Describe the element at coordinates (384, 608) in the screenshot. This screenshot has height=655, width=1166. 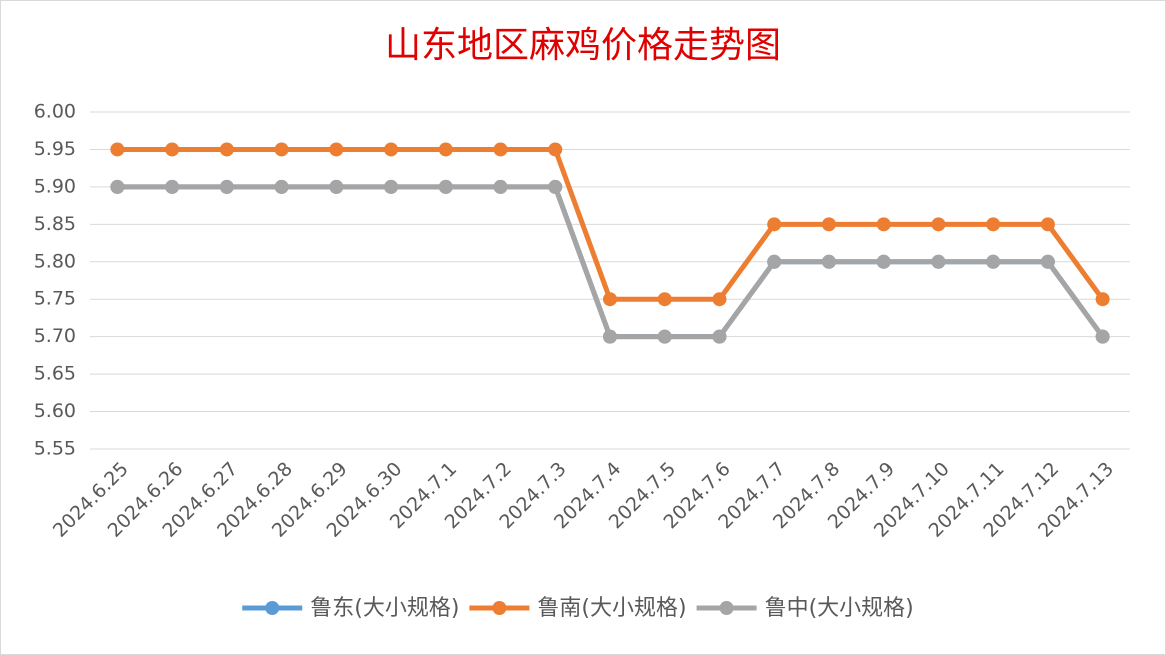
I see `legend-label: 鲁东(大小规格)` at that location.